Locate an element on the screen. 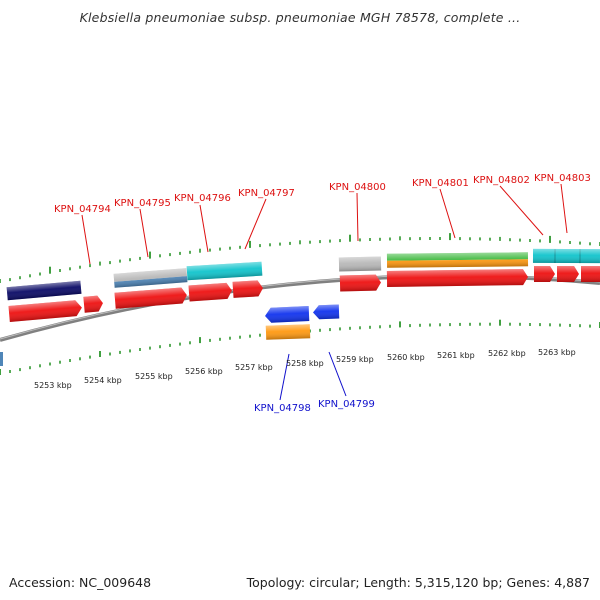 This screenshot has height=600, width=600. lower-tick-track is located at coordinates (300, 347).